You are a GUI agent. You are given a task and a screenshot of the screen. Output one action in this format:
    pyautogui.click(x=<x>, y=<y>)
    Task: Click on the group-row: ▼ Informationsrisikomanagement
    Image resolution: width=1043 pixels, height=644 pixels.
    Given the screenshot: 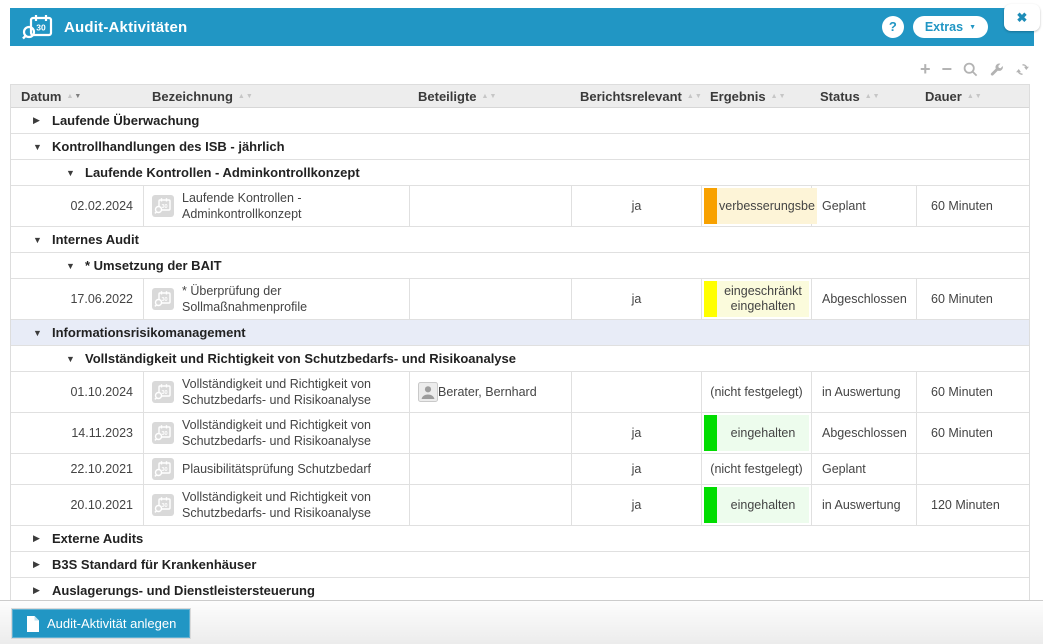 What is the action you would take?
    pyautogui.click(x=520, y=333)
    